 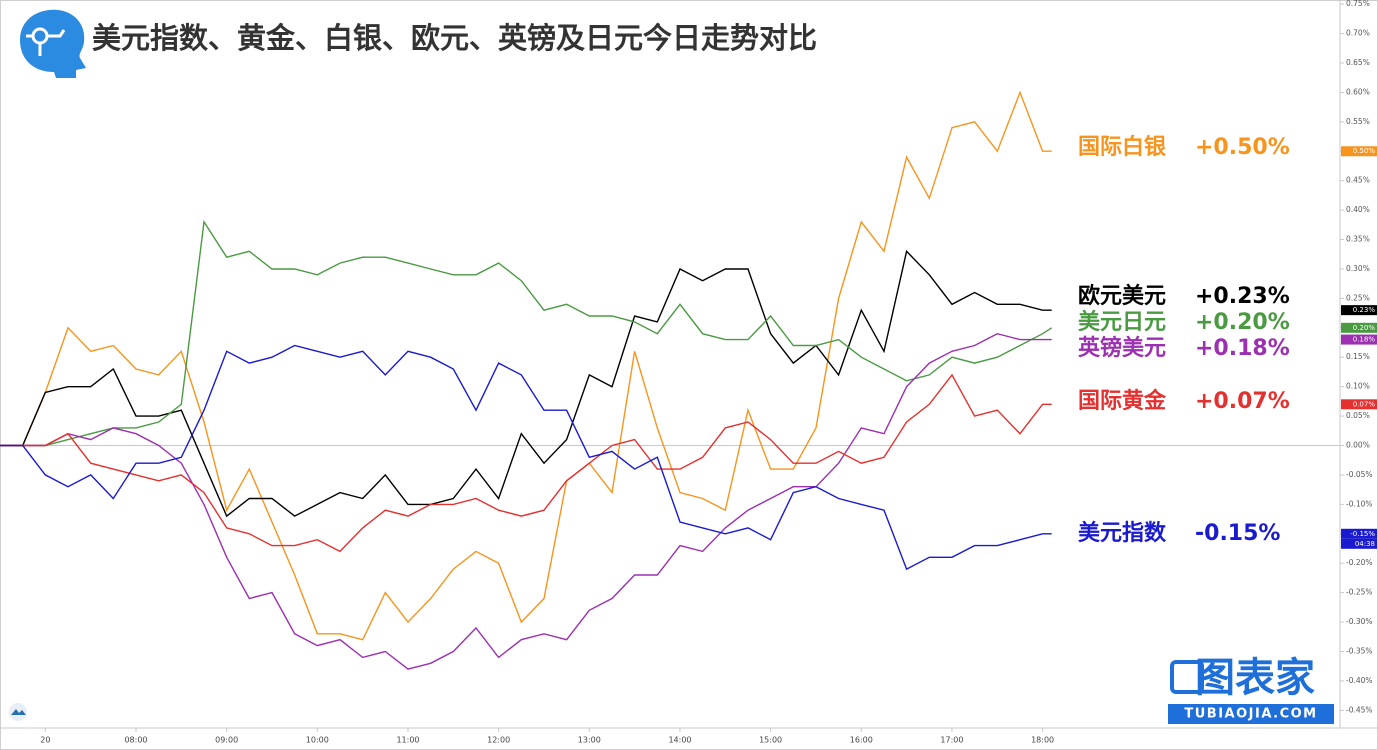 I want to click on y-tick-label: 0.10%, so click(x=1358, y=386).